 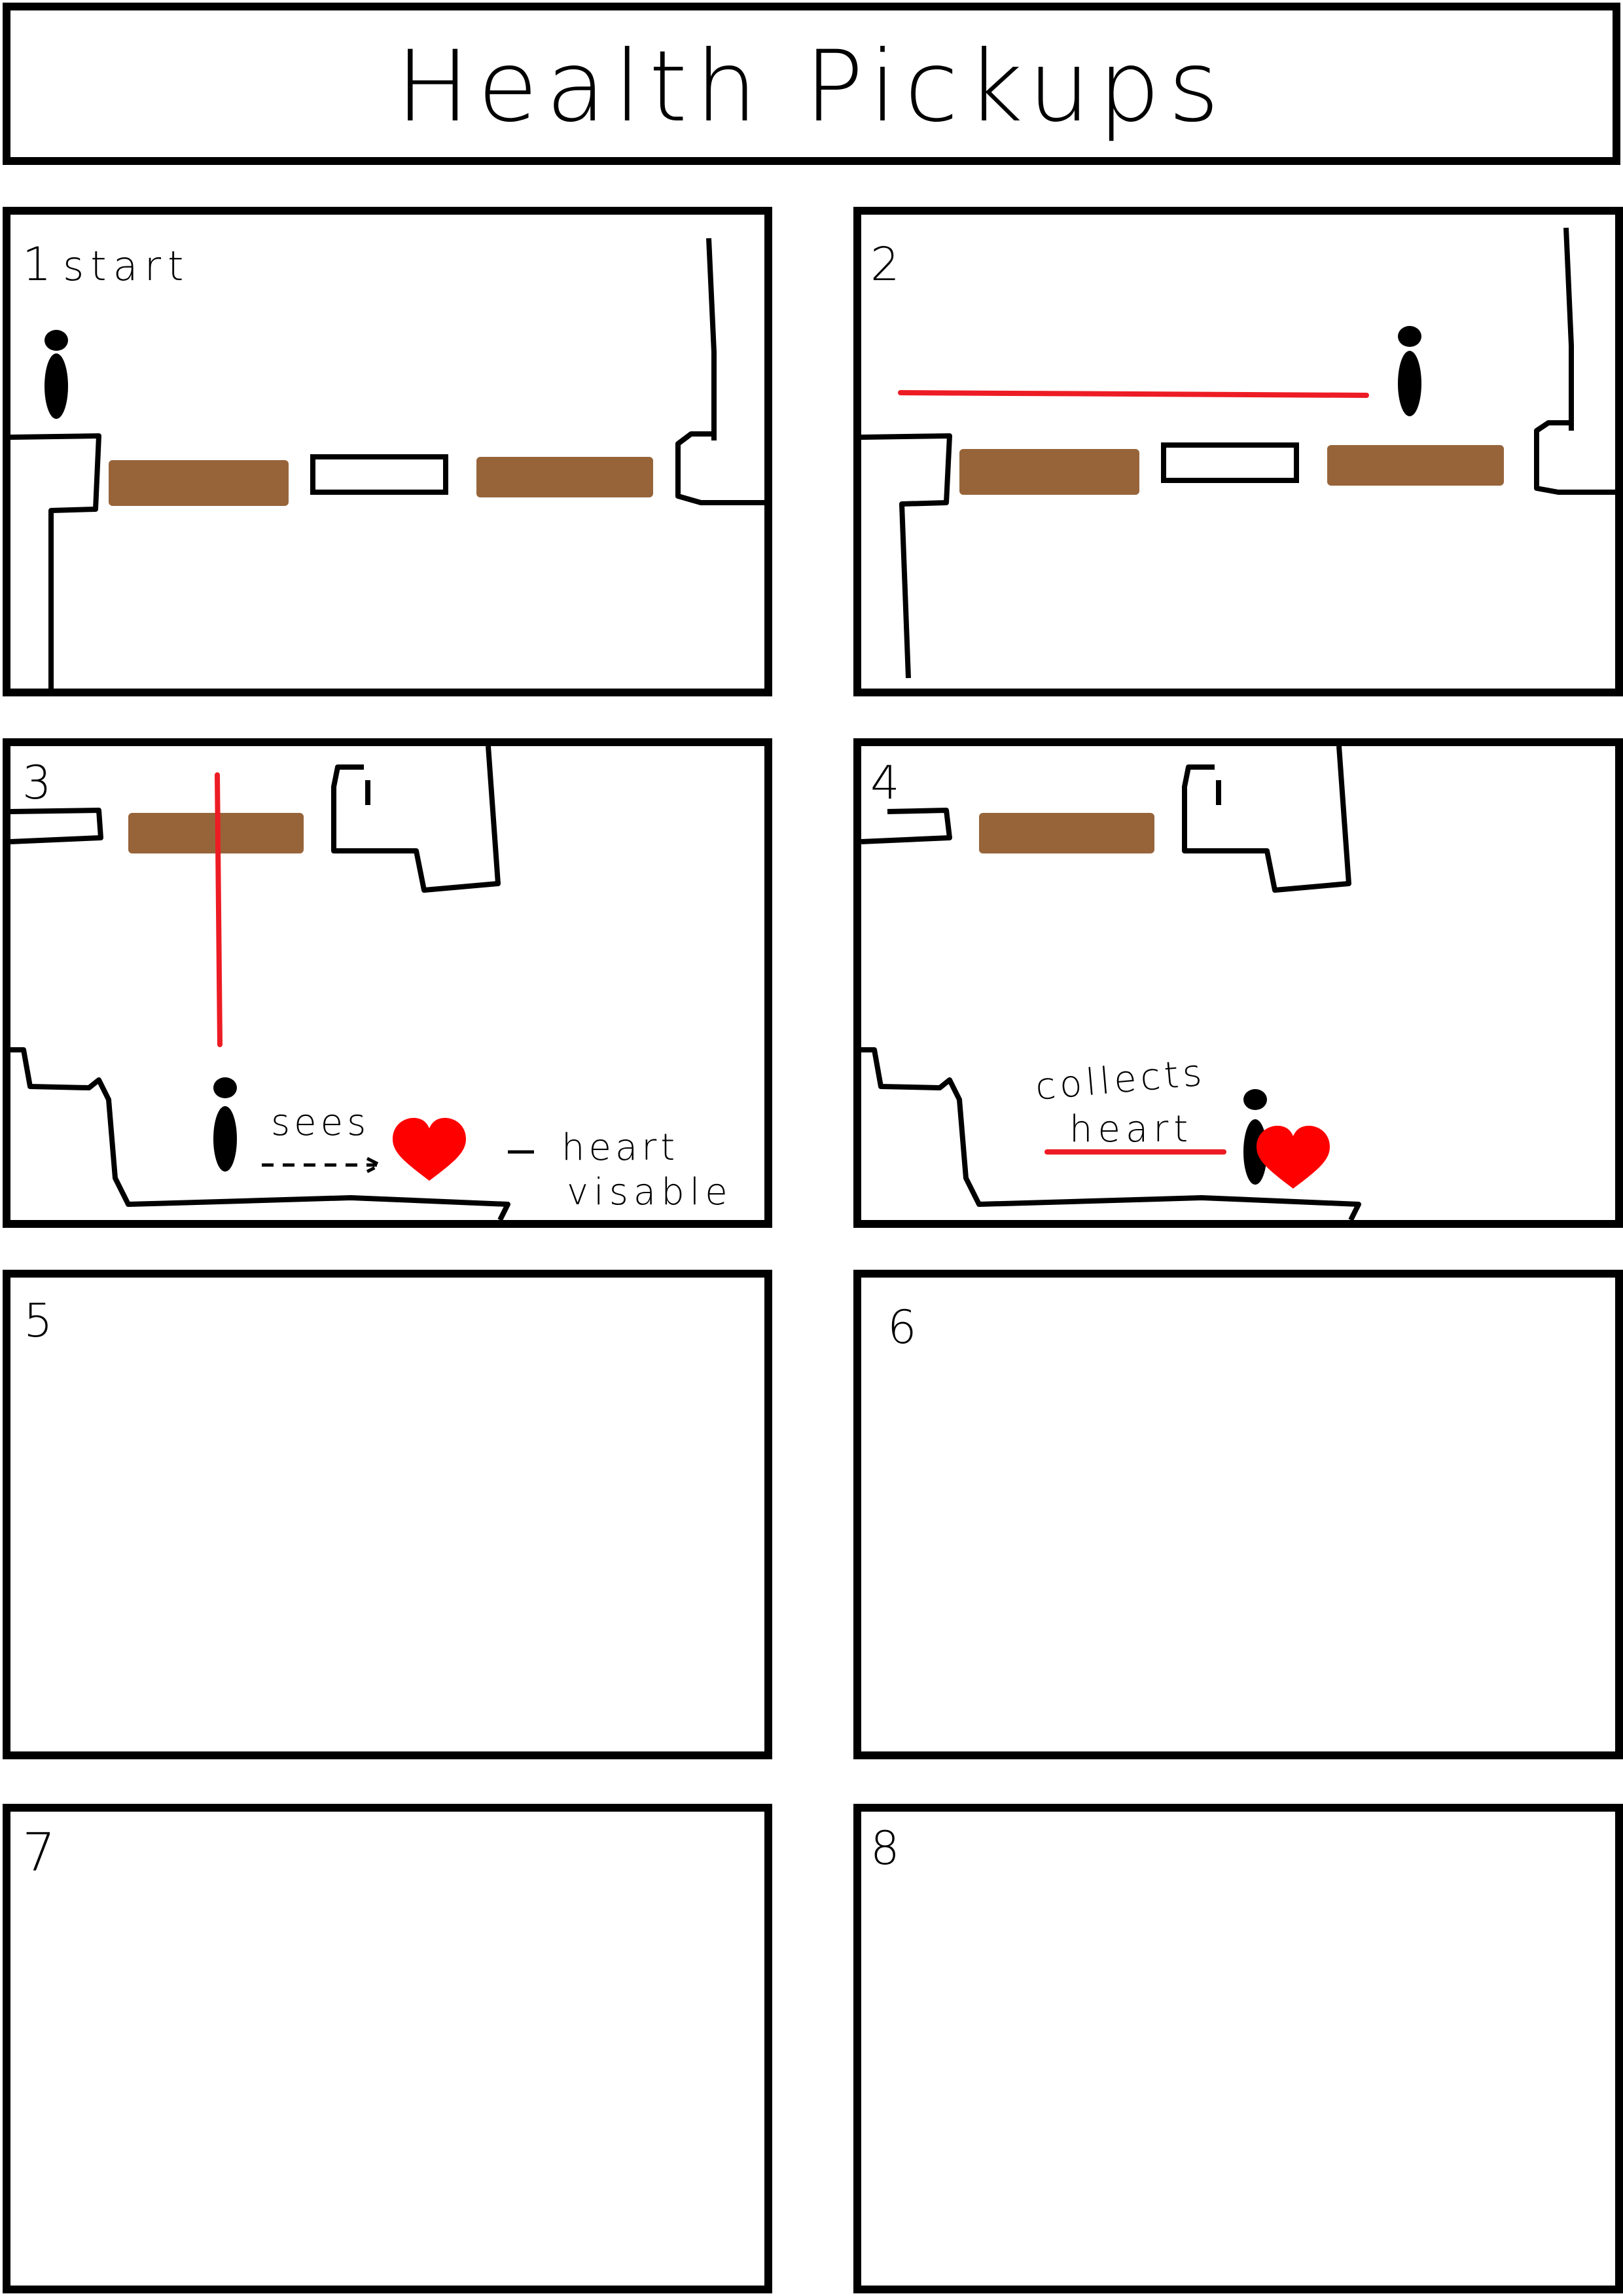 I want to click on panel-4-scene: 4 collects heart, so click(x=1111, y=983).